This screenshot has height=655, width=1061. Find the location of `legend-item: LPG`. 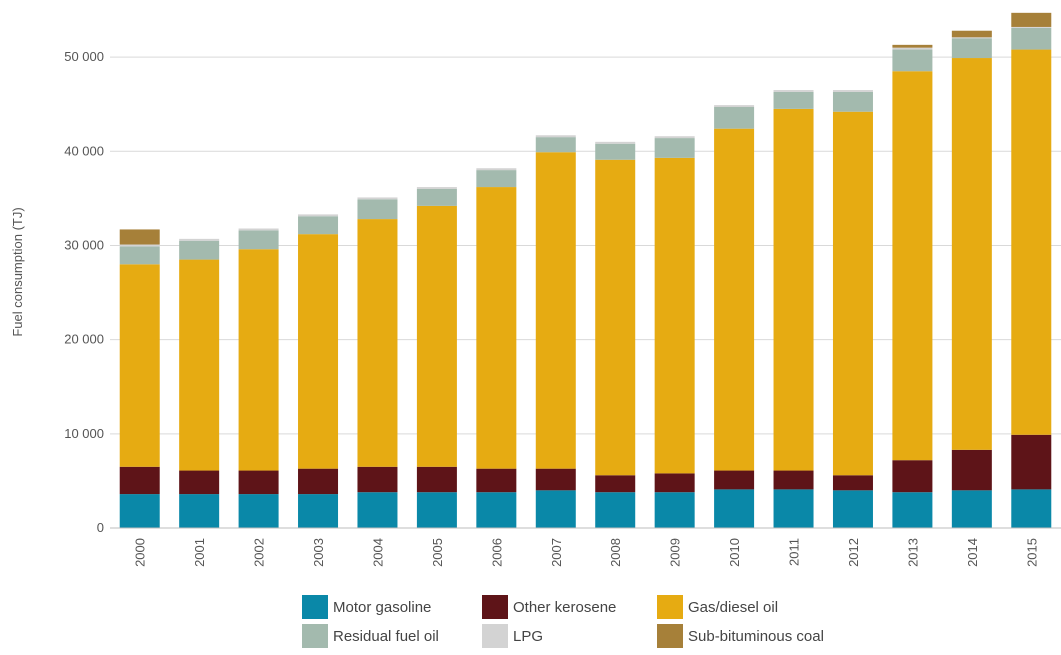

legend-item: LPG is located at coordinates (512, 636).